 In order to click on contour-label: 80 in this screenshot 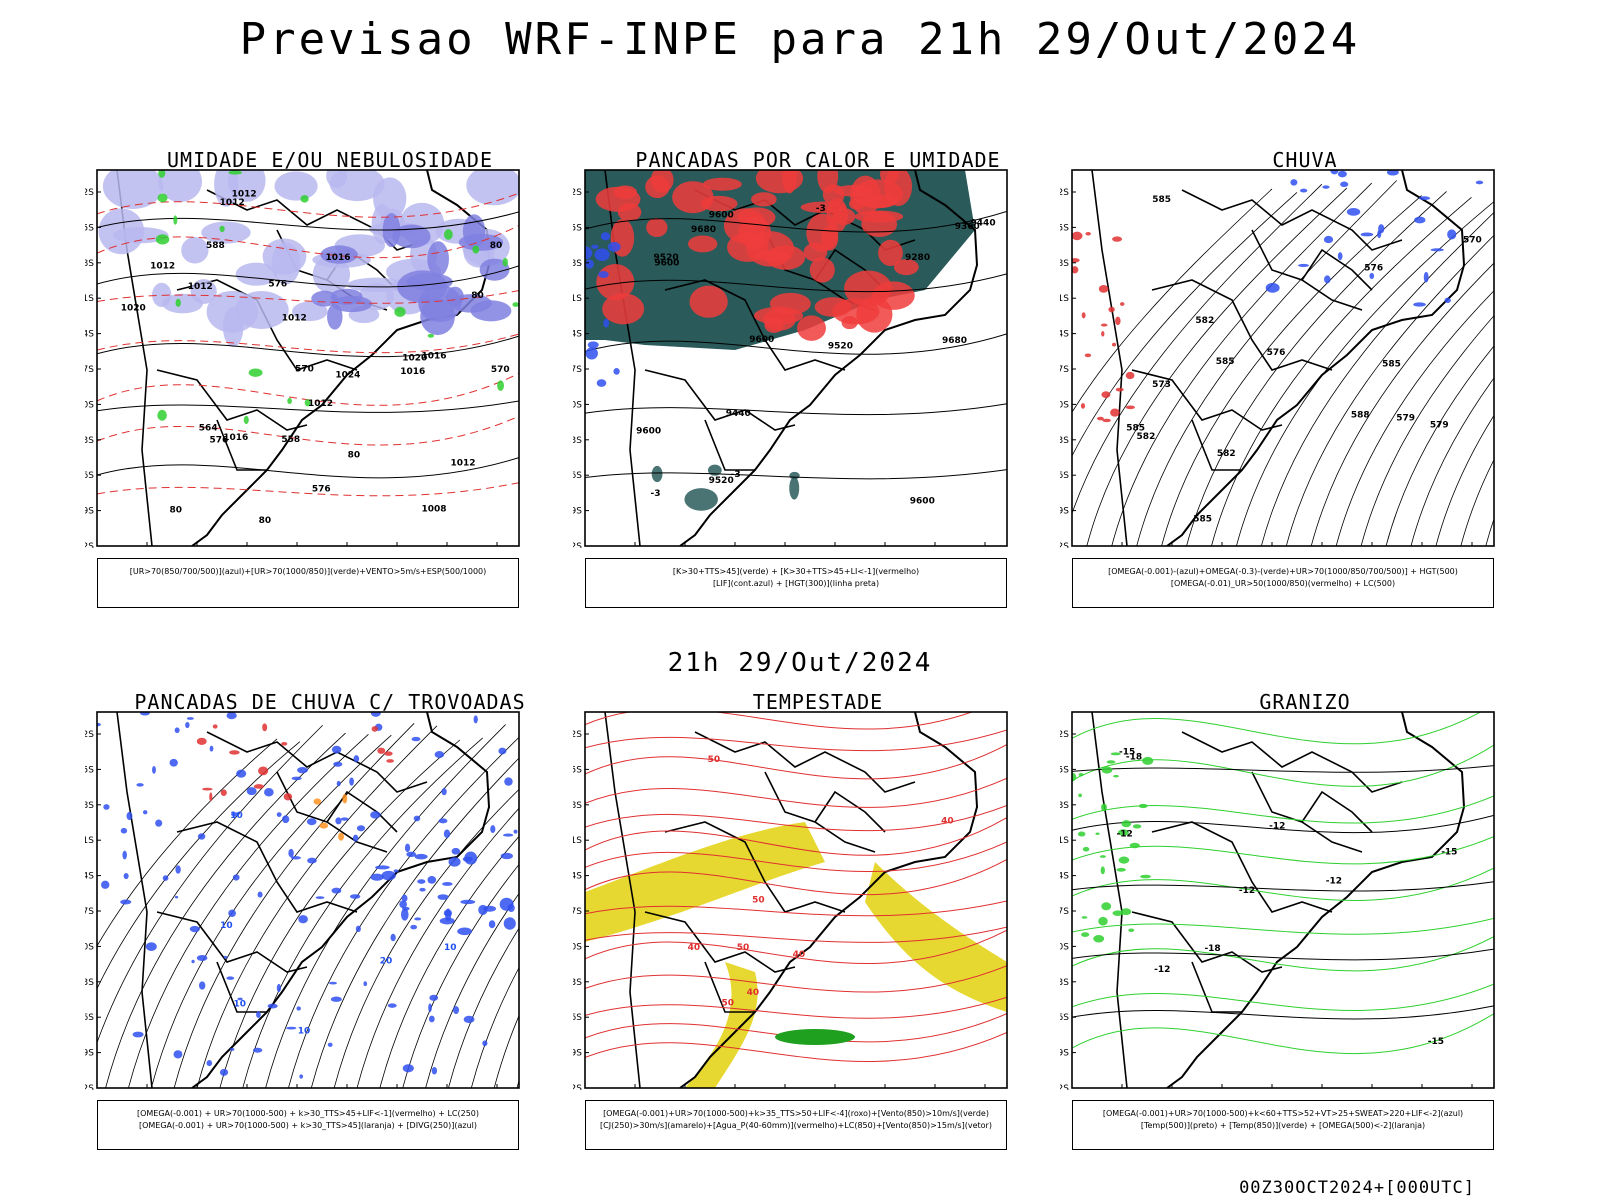, I will do `click(354, 456)`.